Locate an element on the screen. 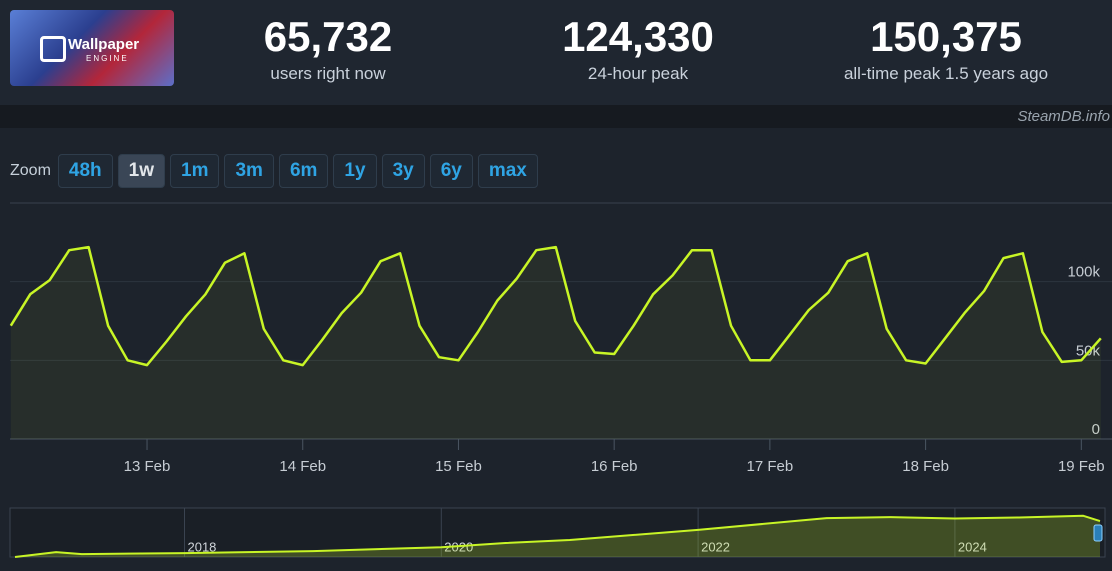 Image resolution: width=1112 pixels, height=571 pixels. navigator-bg is located at coordinates (557, 532).